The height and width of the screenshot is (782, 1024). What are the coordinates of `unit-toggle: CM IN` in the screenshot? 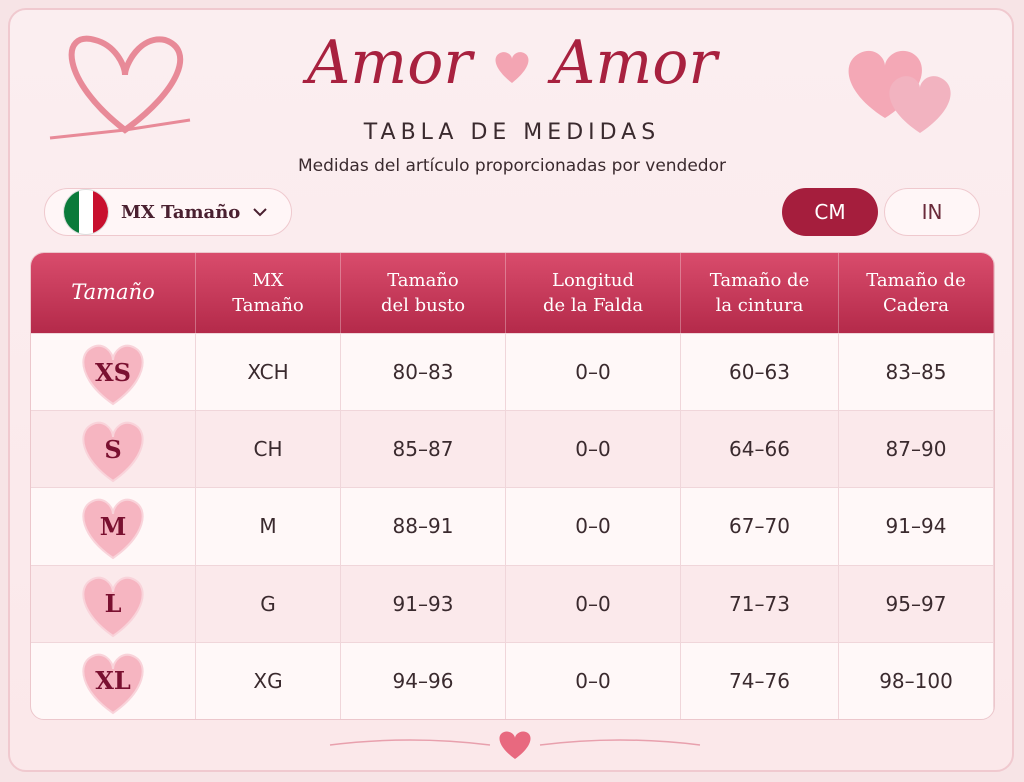 It's located at (881, 212).